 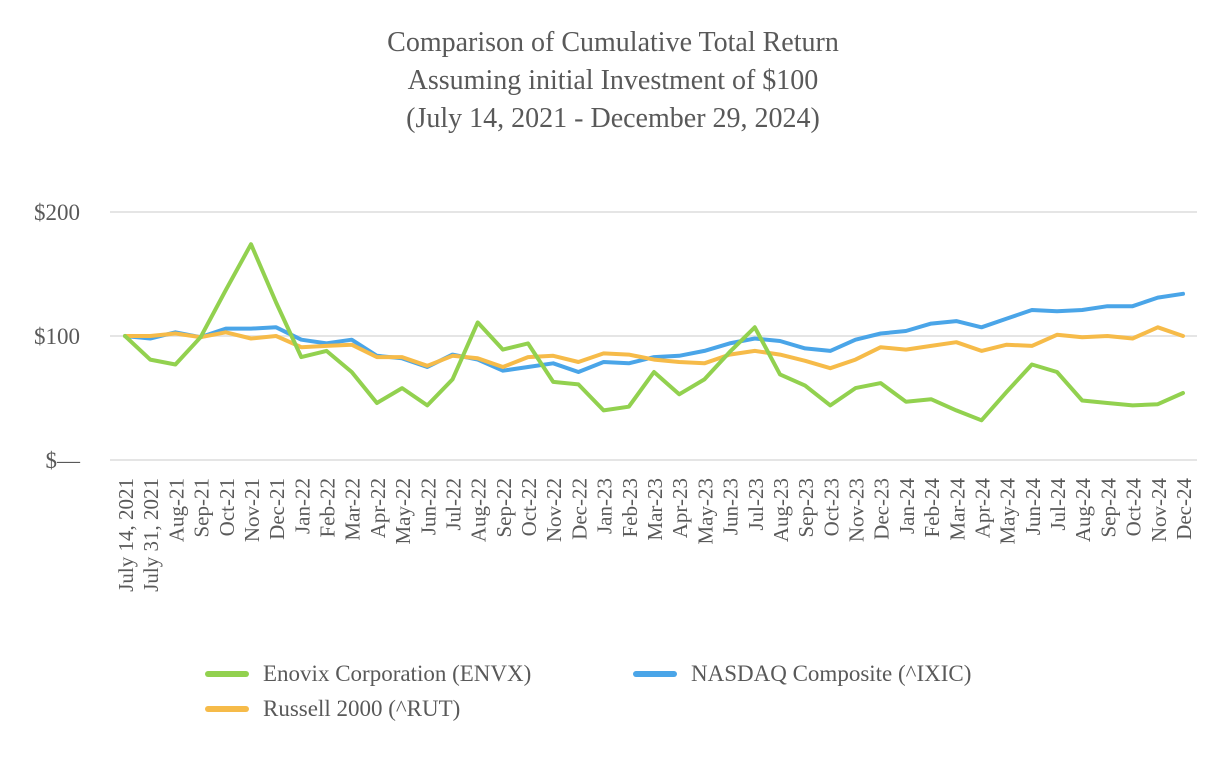 I want to click on x-axis-tick-label: Jun-23, so click(x=731, y=506).